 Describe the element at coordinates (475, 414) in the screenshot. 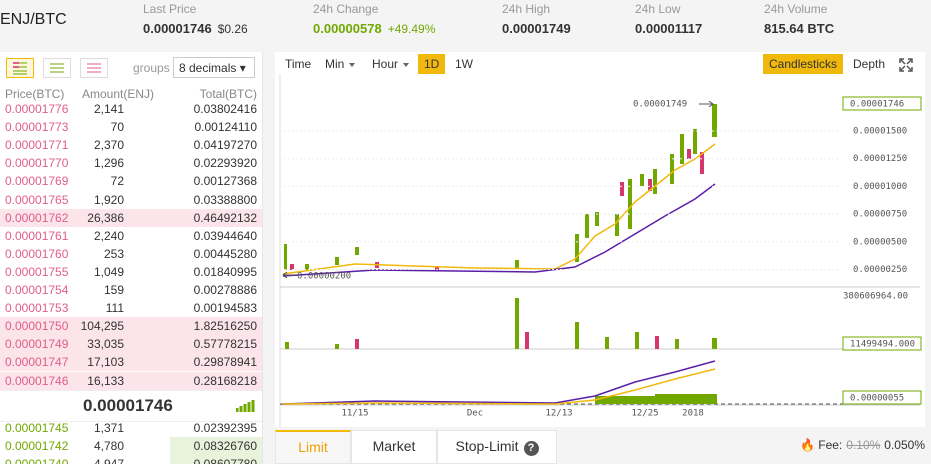

I see `date-label: Dec` at that location.